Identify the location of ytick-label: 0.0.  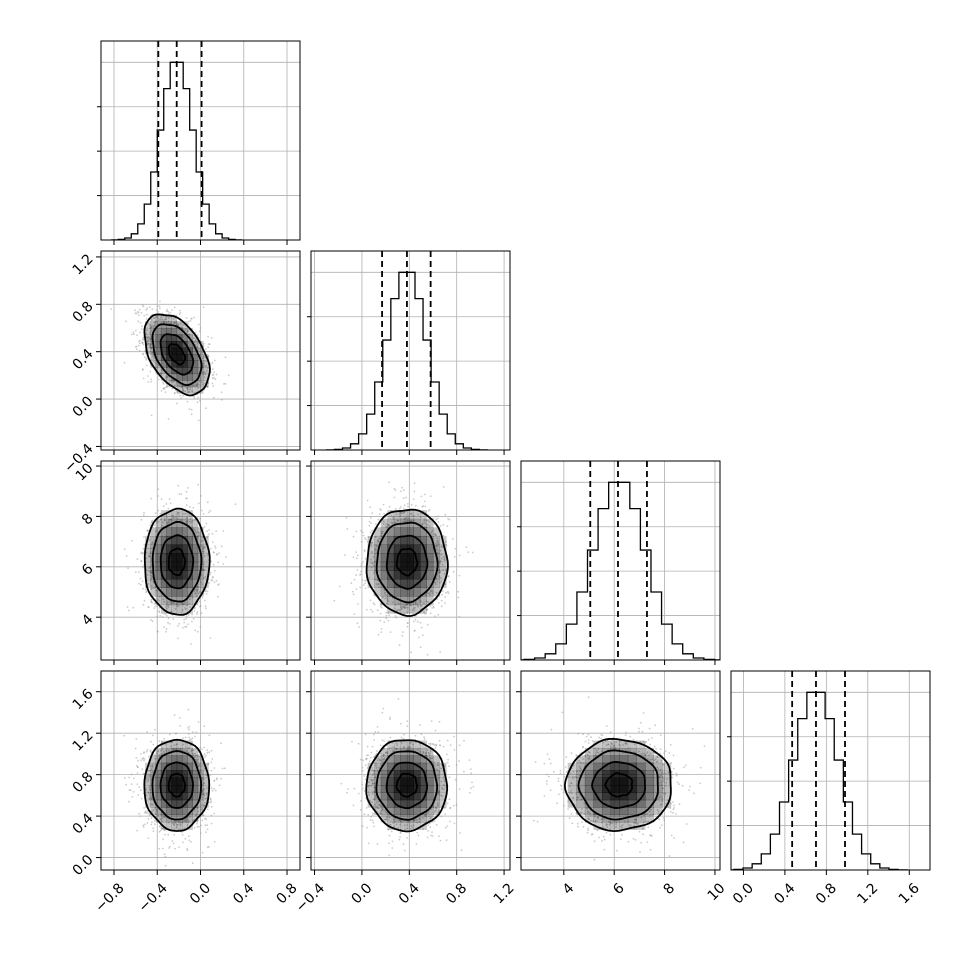
(83, 865).